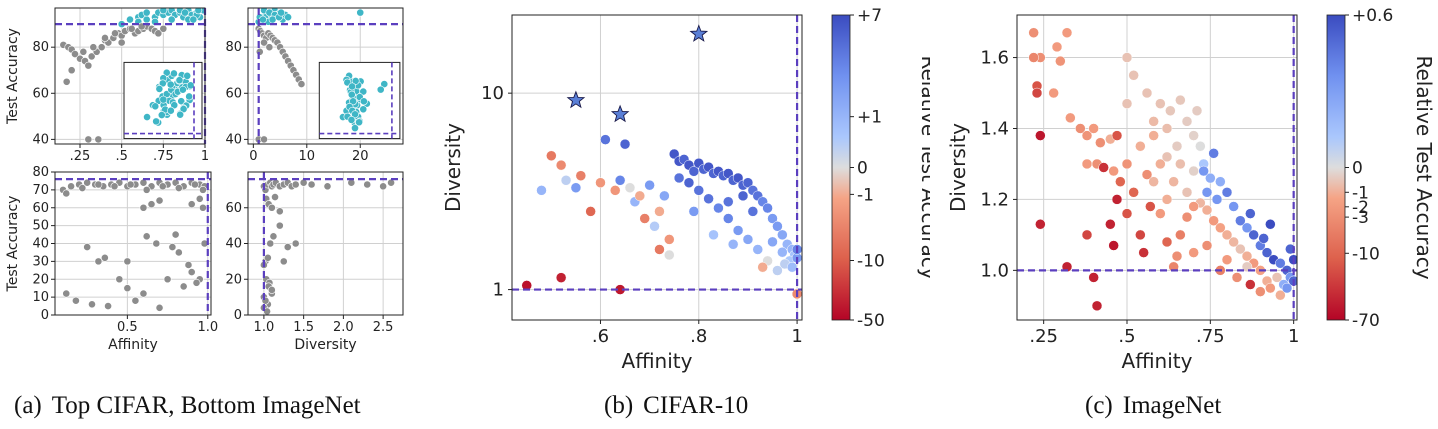  Describe the element at coordinates (314, 262) in the screenshot. I see `subplot-a-bottom-right: 1.0 1.5 2.0 2.5 0 20 40 60 Diversity` at that location.